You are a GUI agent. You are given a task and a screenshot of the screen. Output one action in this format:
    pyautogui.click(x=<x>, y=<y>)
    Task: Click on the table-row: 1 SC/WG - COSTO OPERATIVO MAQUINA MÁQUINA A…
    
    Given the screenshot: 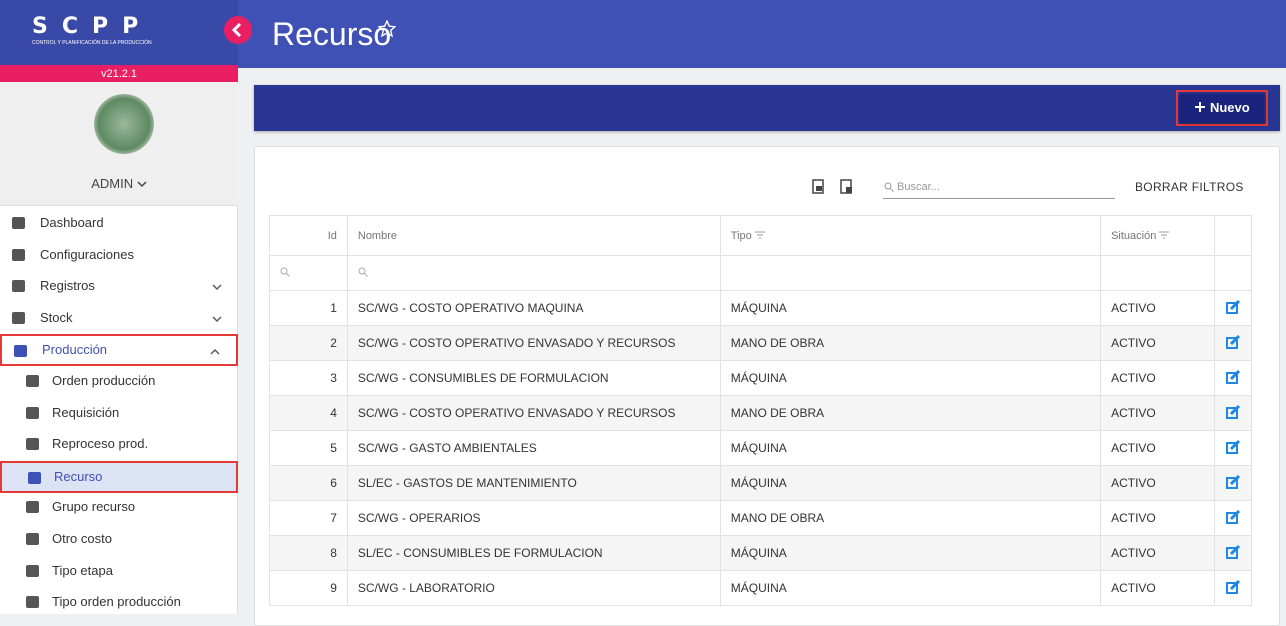 What is the action you would take?
    pyautogui.click(x=761, y=308)
    